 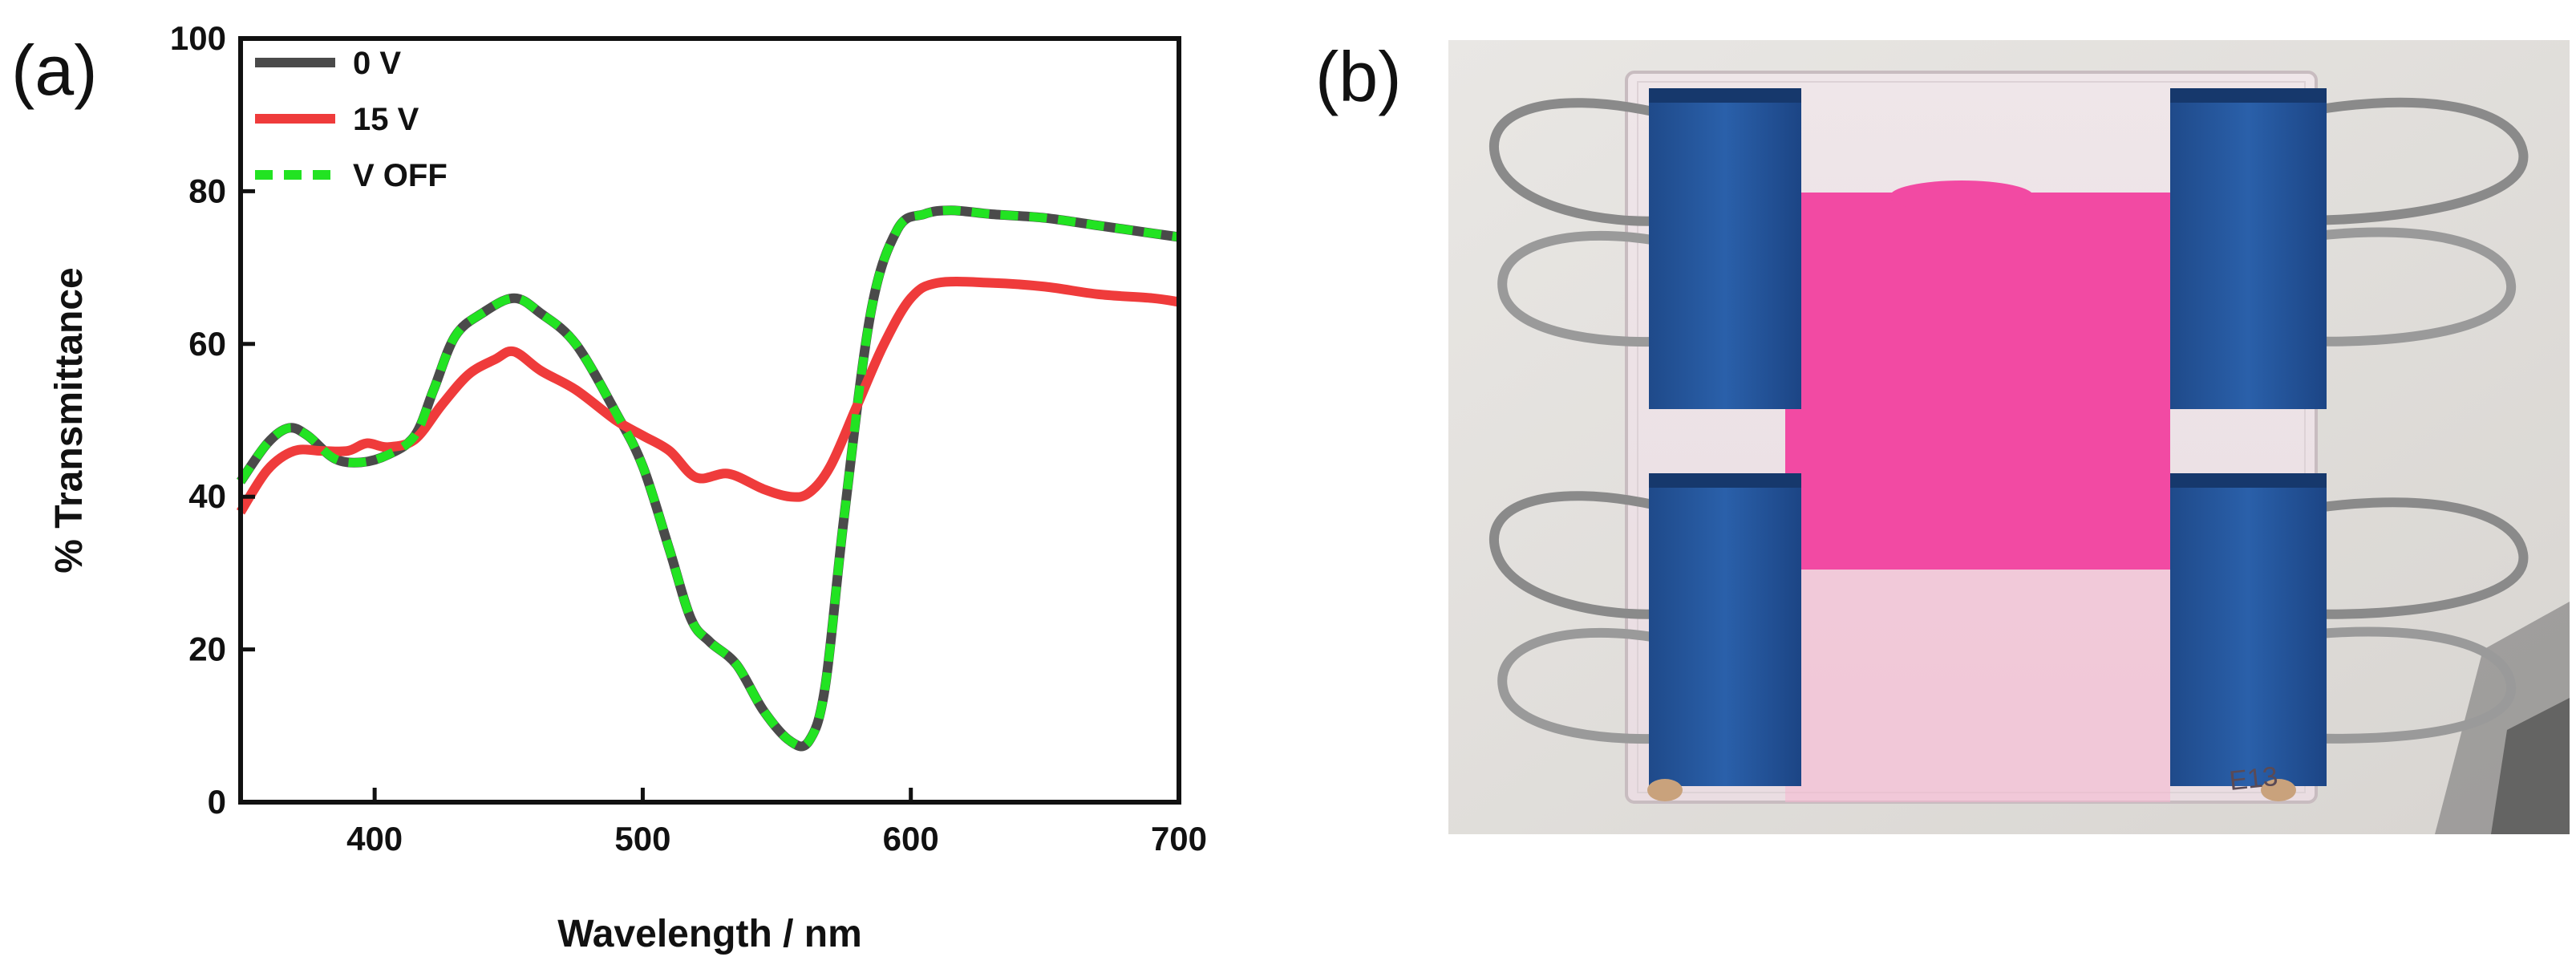 What do you see at coordinates (642, 839) in the screenshot?
I see `x-tick-label: 500` at bounding box center [642, 839].